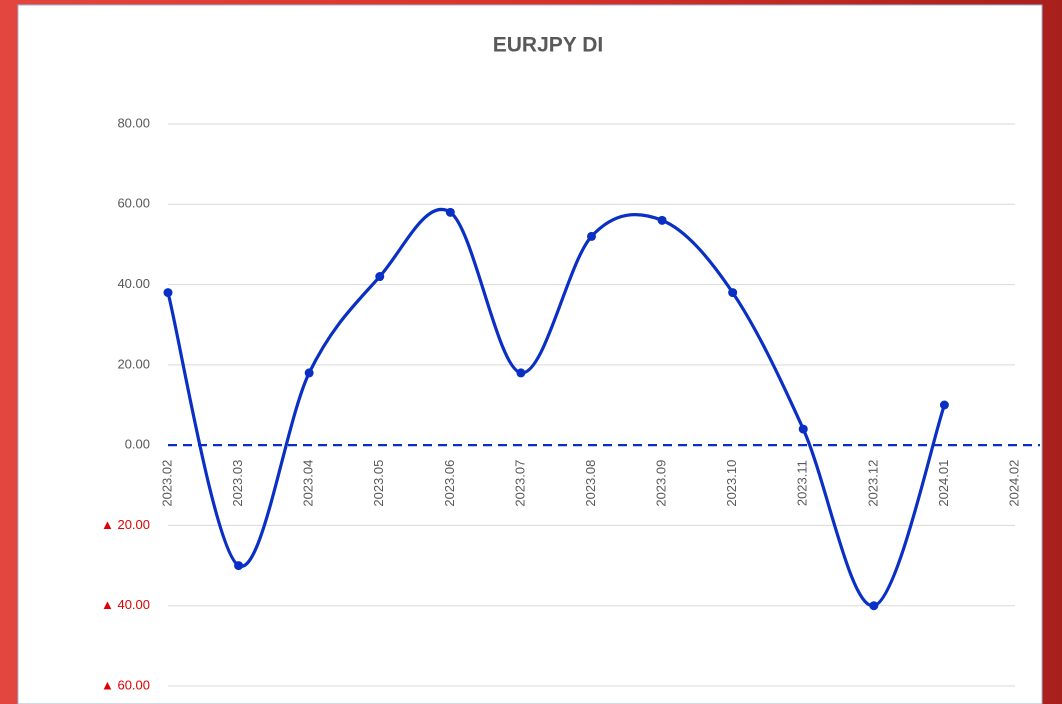 The height and width of the screenshot is (704, 1062). I want to click on y-tick-label: 60.00, so click(133, 203).